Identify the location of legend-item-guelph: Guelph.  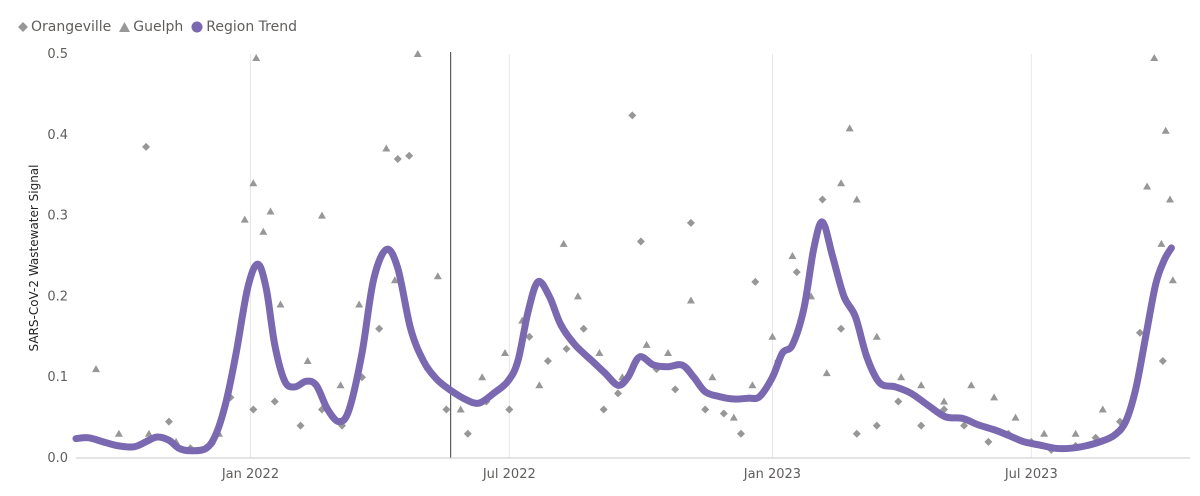
(151, 27).